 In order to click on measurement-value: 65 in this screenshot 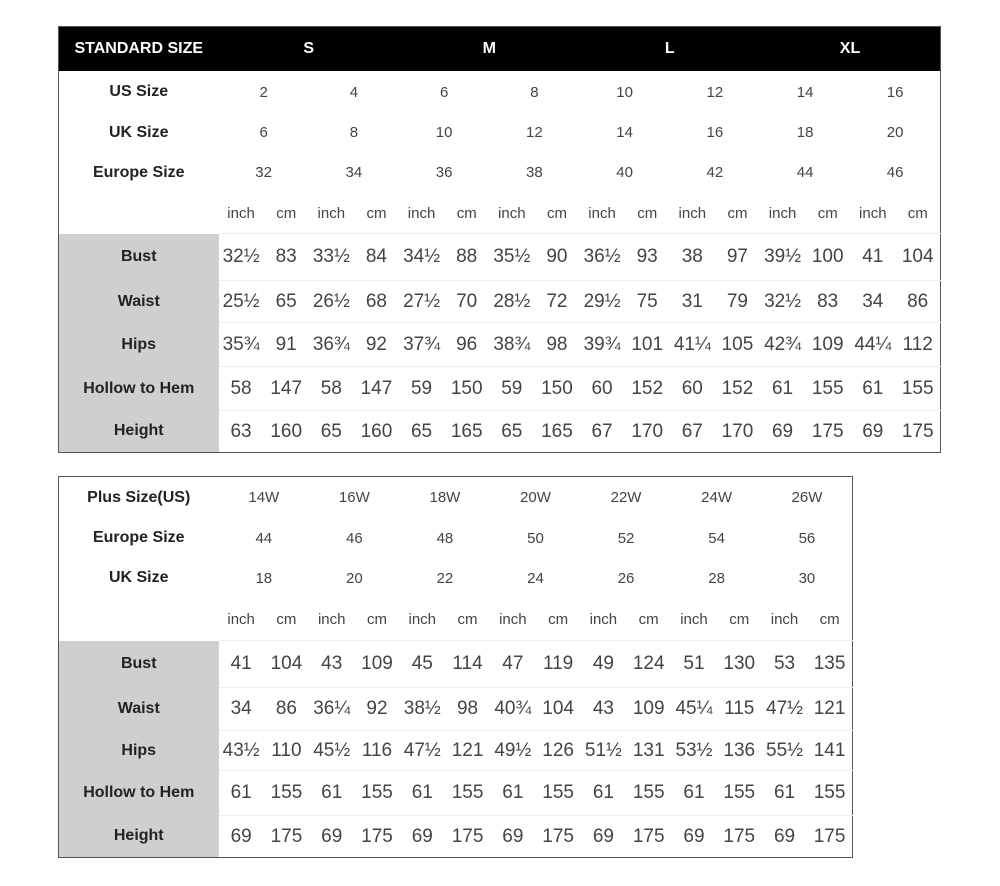, I will do `click(286, 301)`.